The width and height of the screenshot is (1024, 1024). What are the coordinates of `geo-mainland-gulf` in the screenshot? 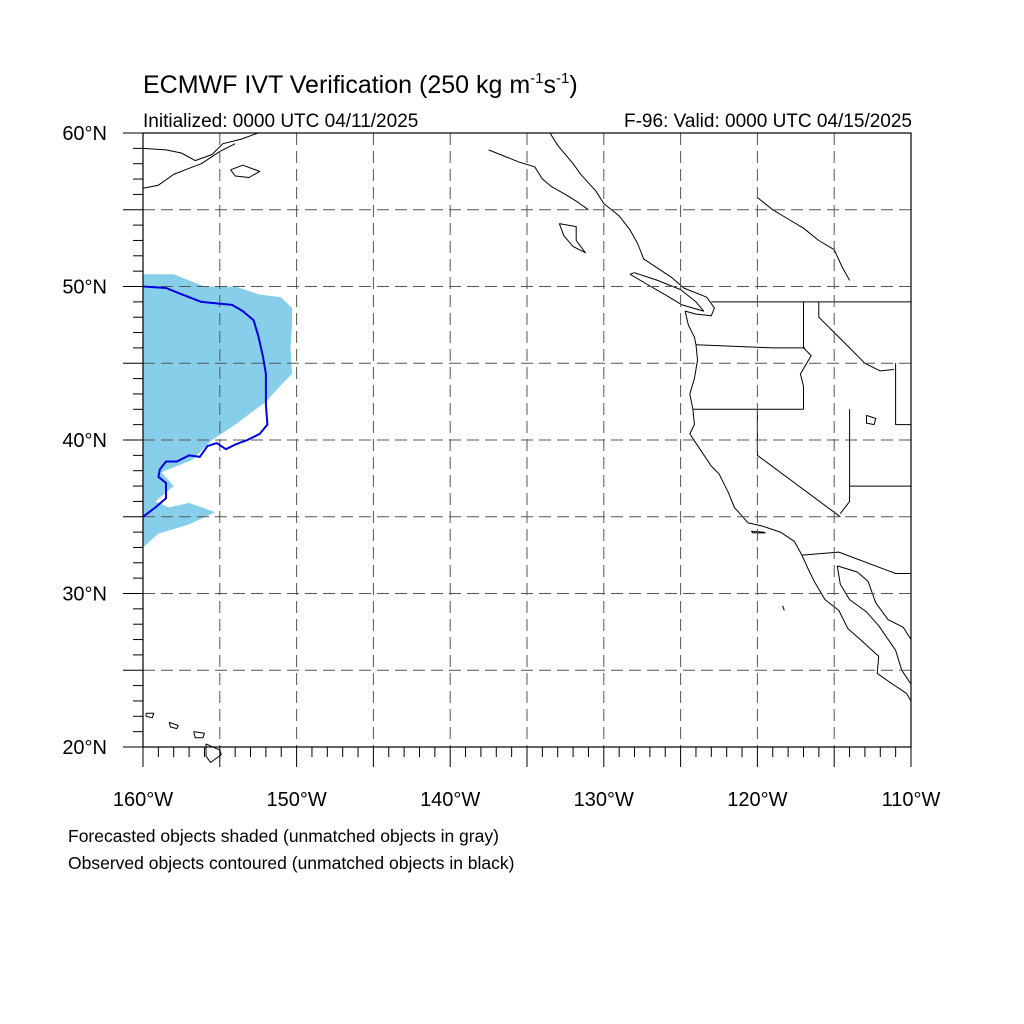 It's located at (874, 602).